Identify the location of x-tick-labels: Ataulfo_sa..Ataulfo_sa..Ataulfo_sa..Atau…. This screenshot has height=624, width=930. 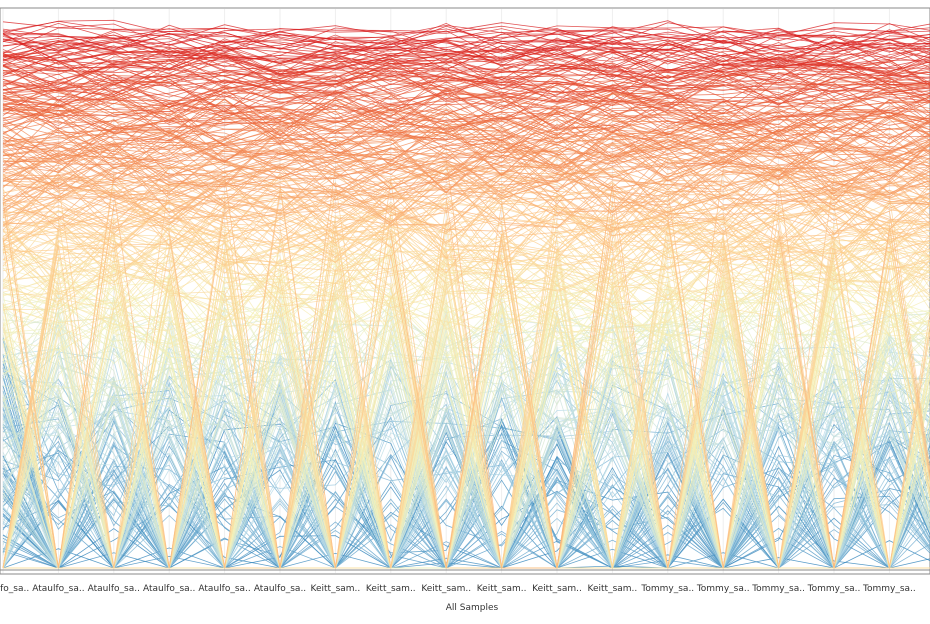
(458, 589).